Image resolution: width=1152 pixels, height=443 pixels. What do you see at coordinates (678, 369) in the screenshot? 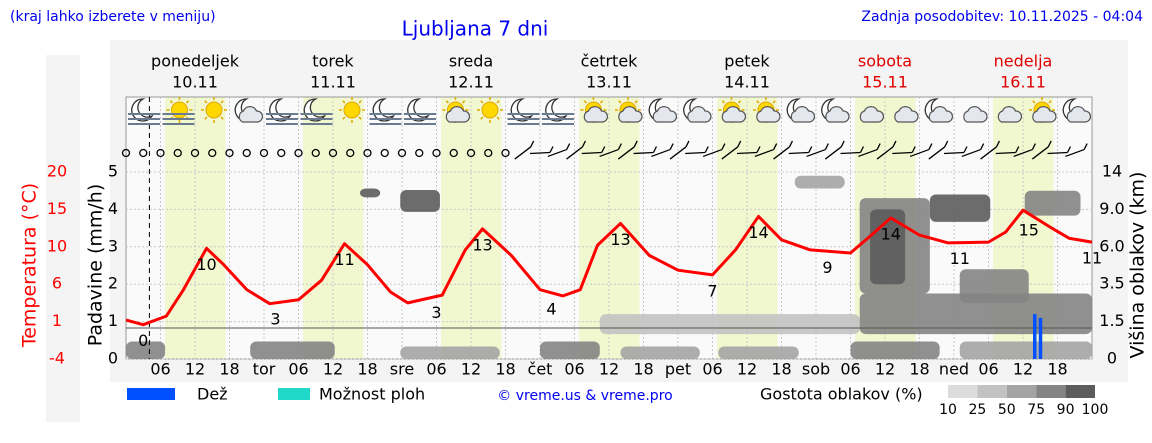
I see `x-tick-label: pet` at bounding box center [678, 369].